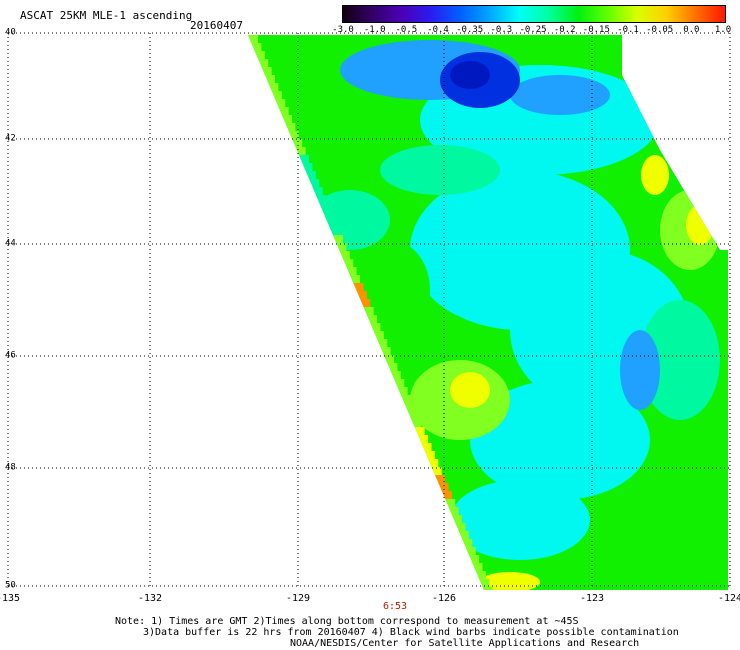  What do you see at coordinates (470, 75) in the screenshot?
I see `low-value-core` at bounding box center [470, 75].